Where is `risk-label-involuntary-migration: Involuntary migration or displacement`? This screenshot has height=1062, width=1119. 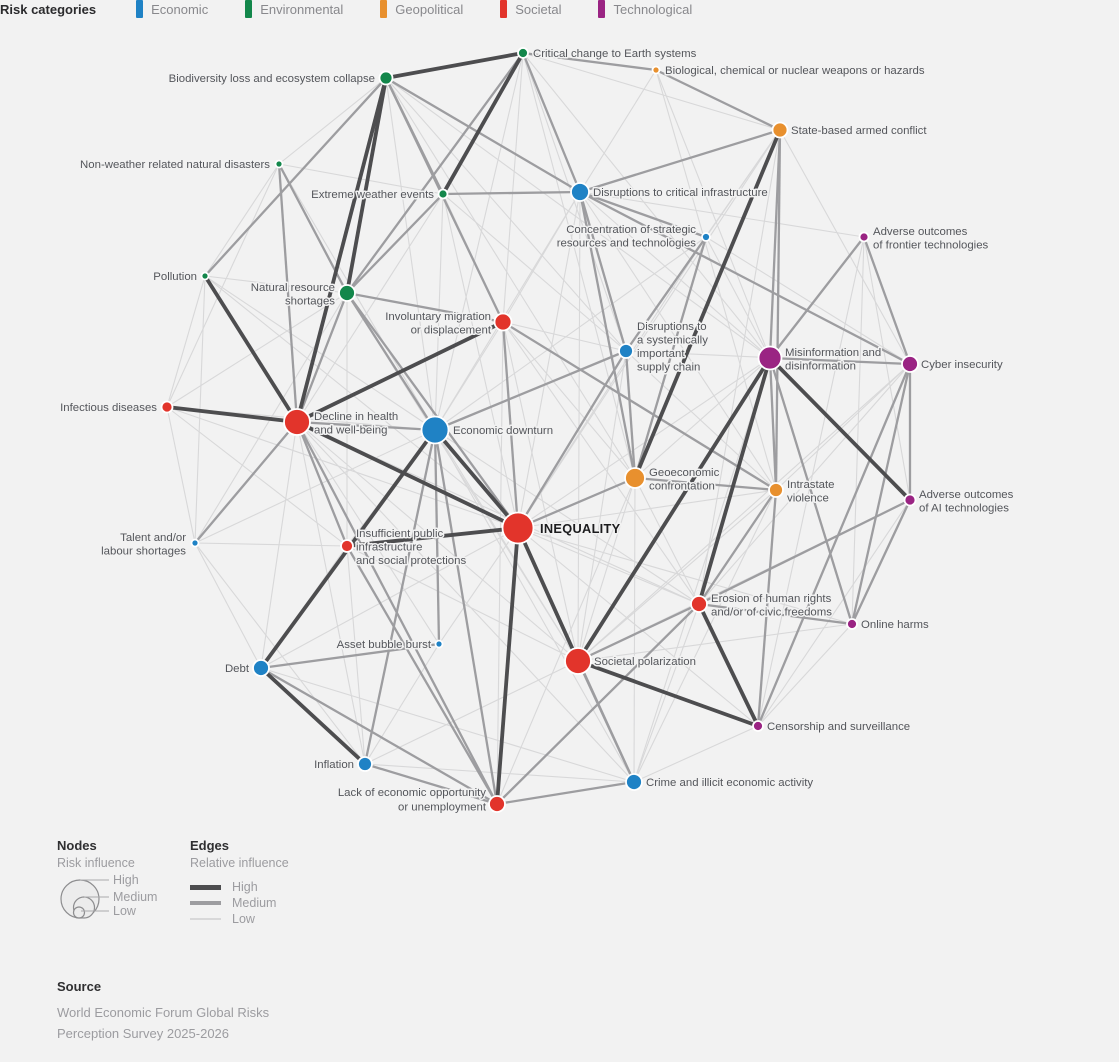 risk-label-involuntary-migration: Involuntary migration or displacement is located at coordinates (438, 324).